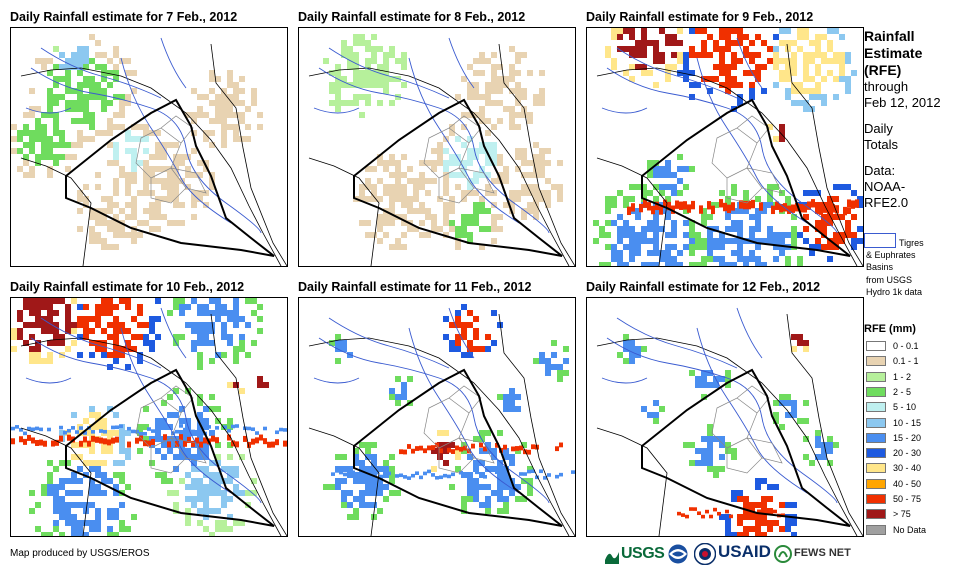 The height and width of the screenshot is (576, 967). Describe the element at coordinates (907, 422) in the screenshot. I see `legend-label: 10 - 15` at that location.